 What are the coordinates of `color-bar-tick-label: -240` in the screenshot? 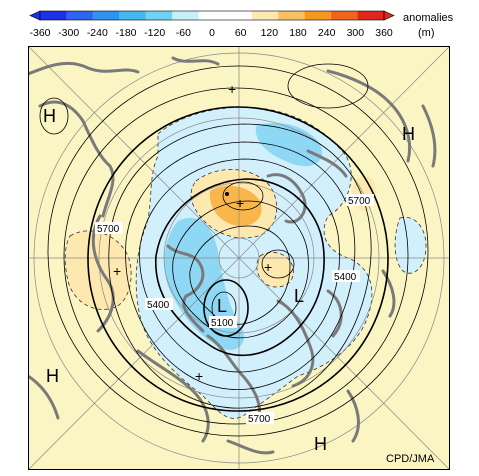 It's located at (97, 33).